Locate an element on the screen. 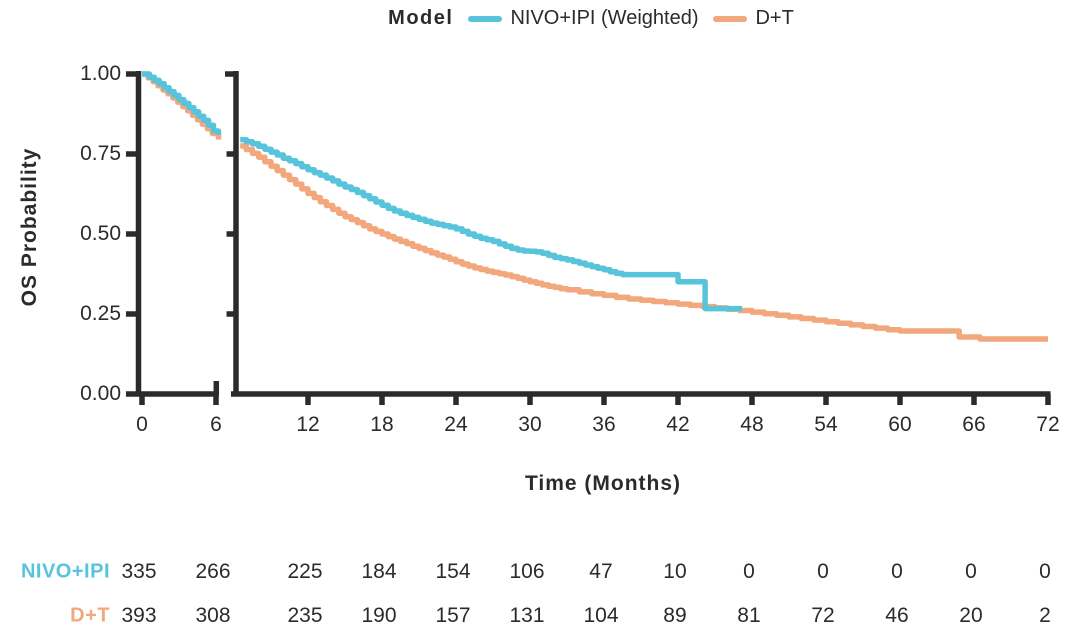 The width and height of the screenshot is (1080, 637). risk-count: 10 is located at coordinates (675, 571).